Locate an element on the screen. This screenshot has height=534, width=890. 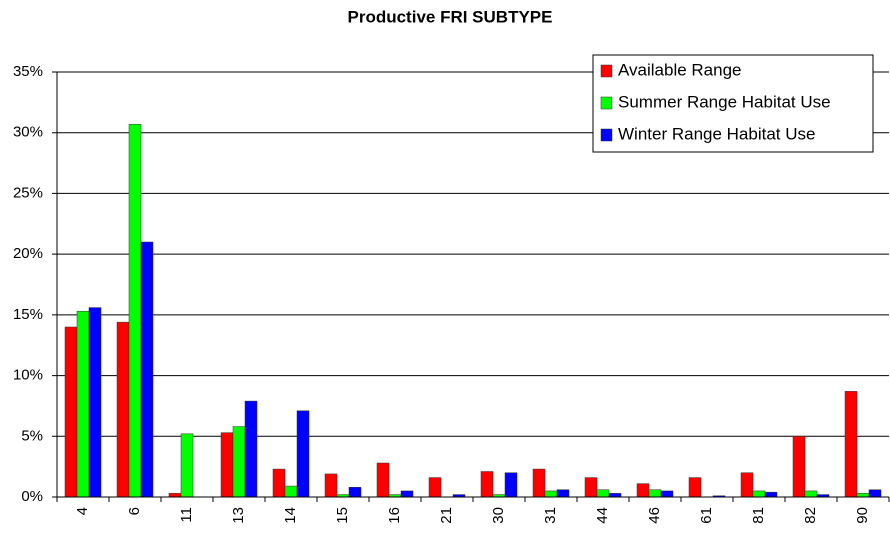
chart-title: Productive FRI SUBTYPE is located at coordinates (450, 16).